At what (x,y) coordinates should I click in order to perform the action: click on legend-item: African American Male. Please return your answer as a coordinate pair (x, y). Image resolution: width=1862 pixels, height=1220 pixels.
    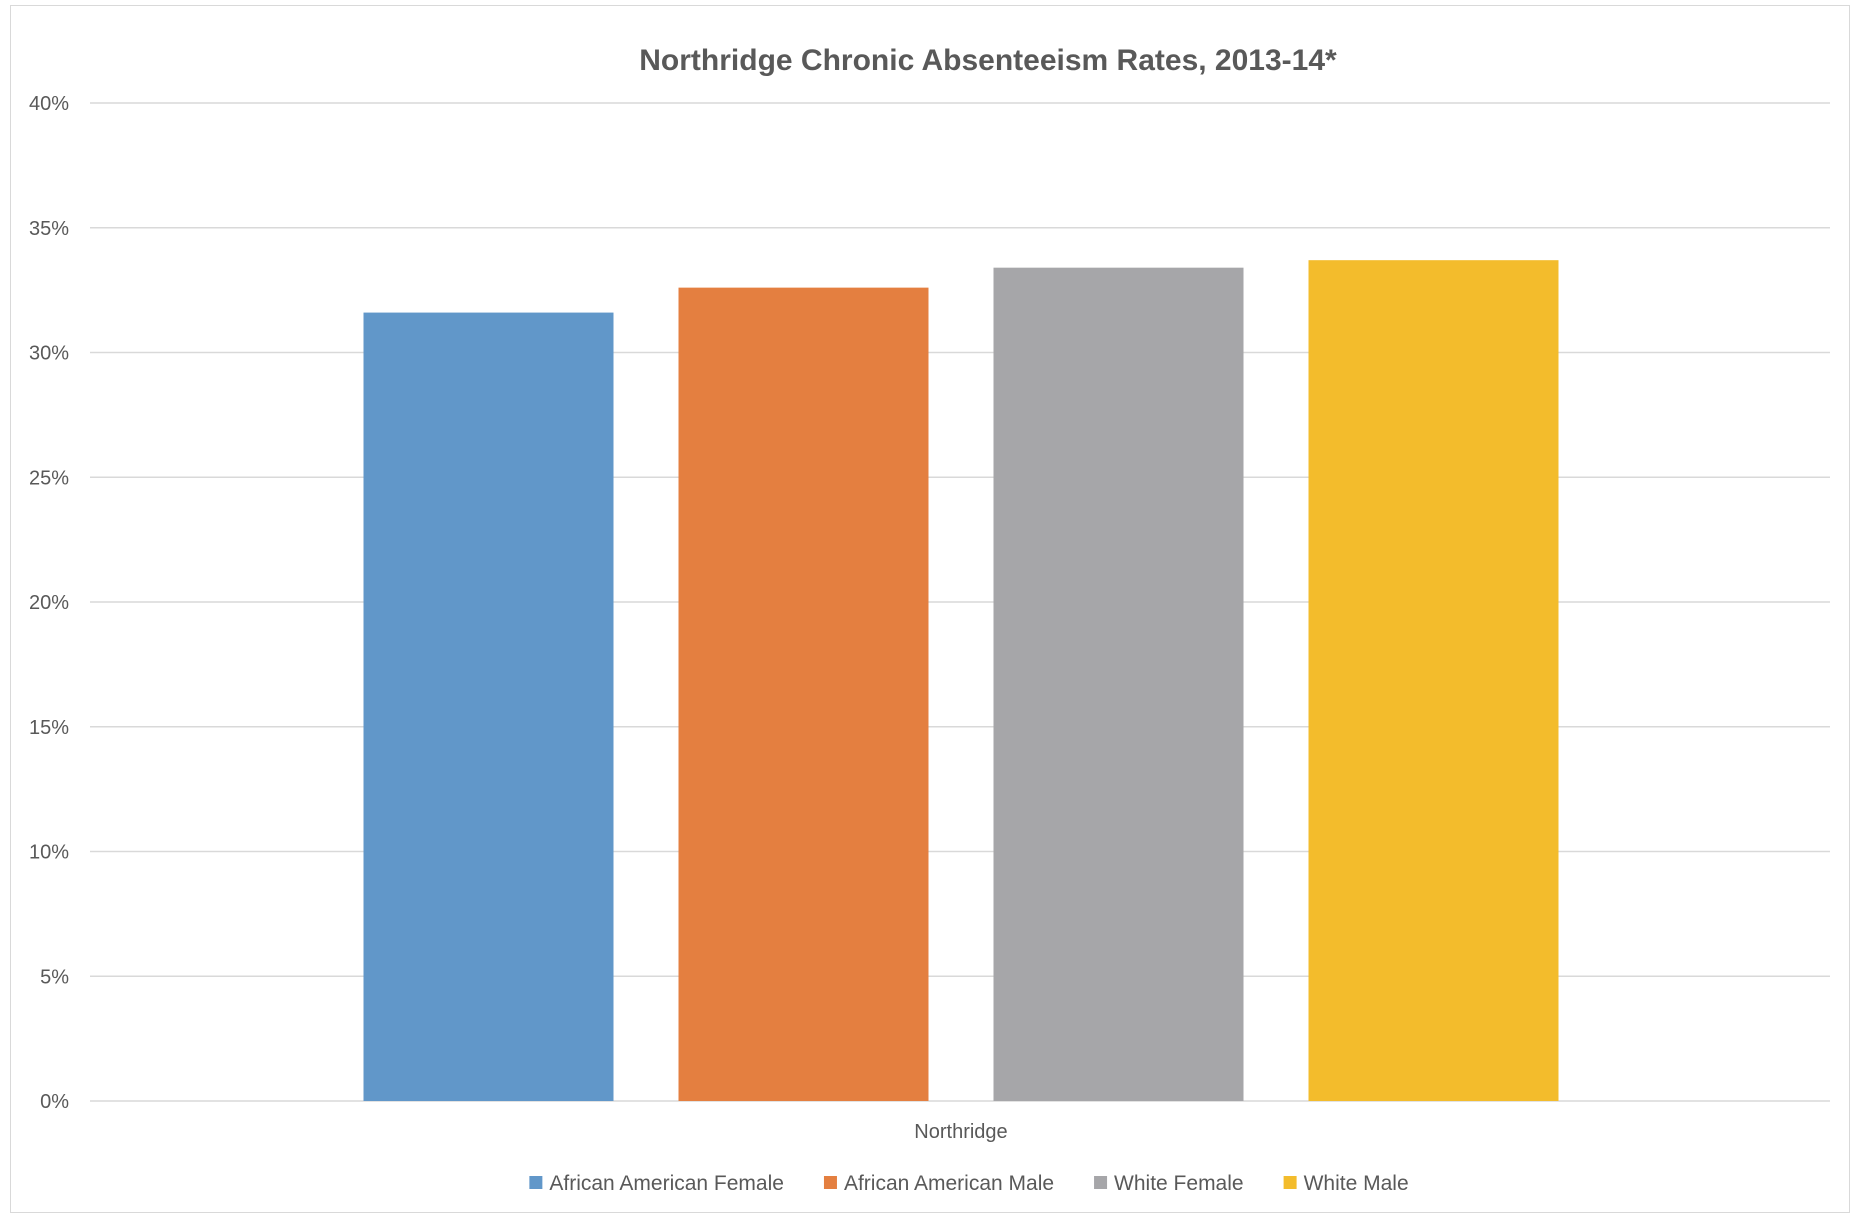
    Looking at the image, I should click on (938, 1183).